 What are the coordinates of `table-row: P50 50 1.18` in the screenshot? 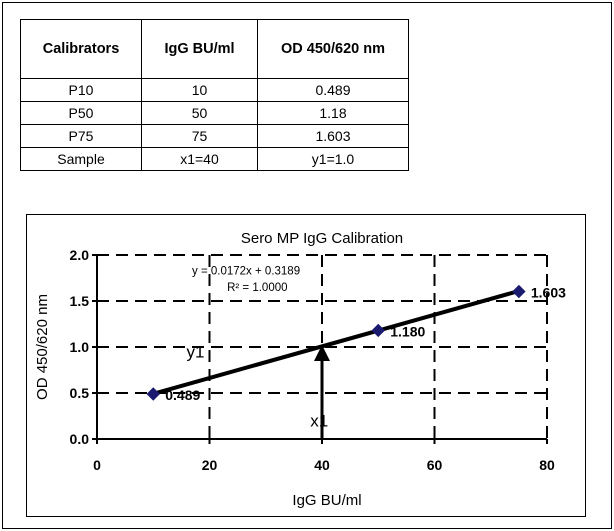 It's located at (214, 113).